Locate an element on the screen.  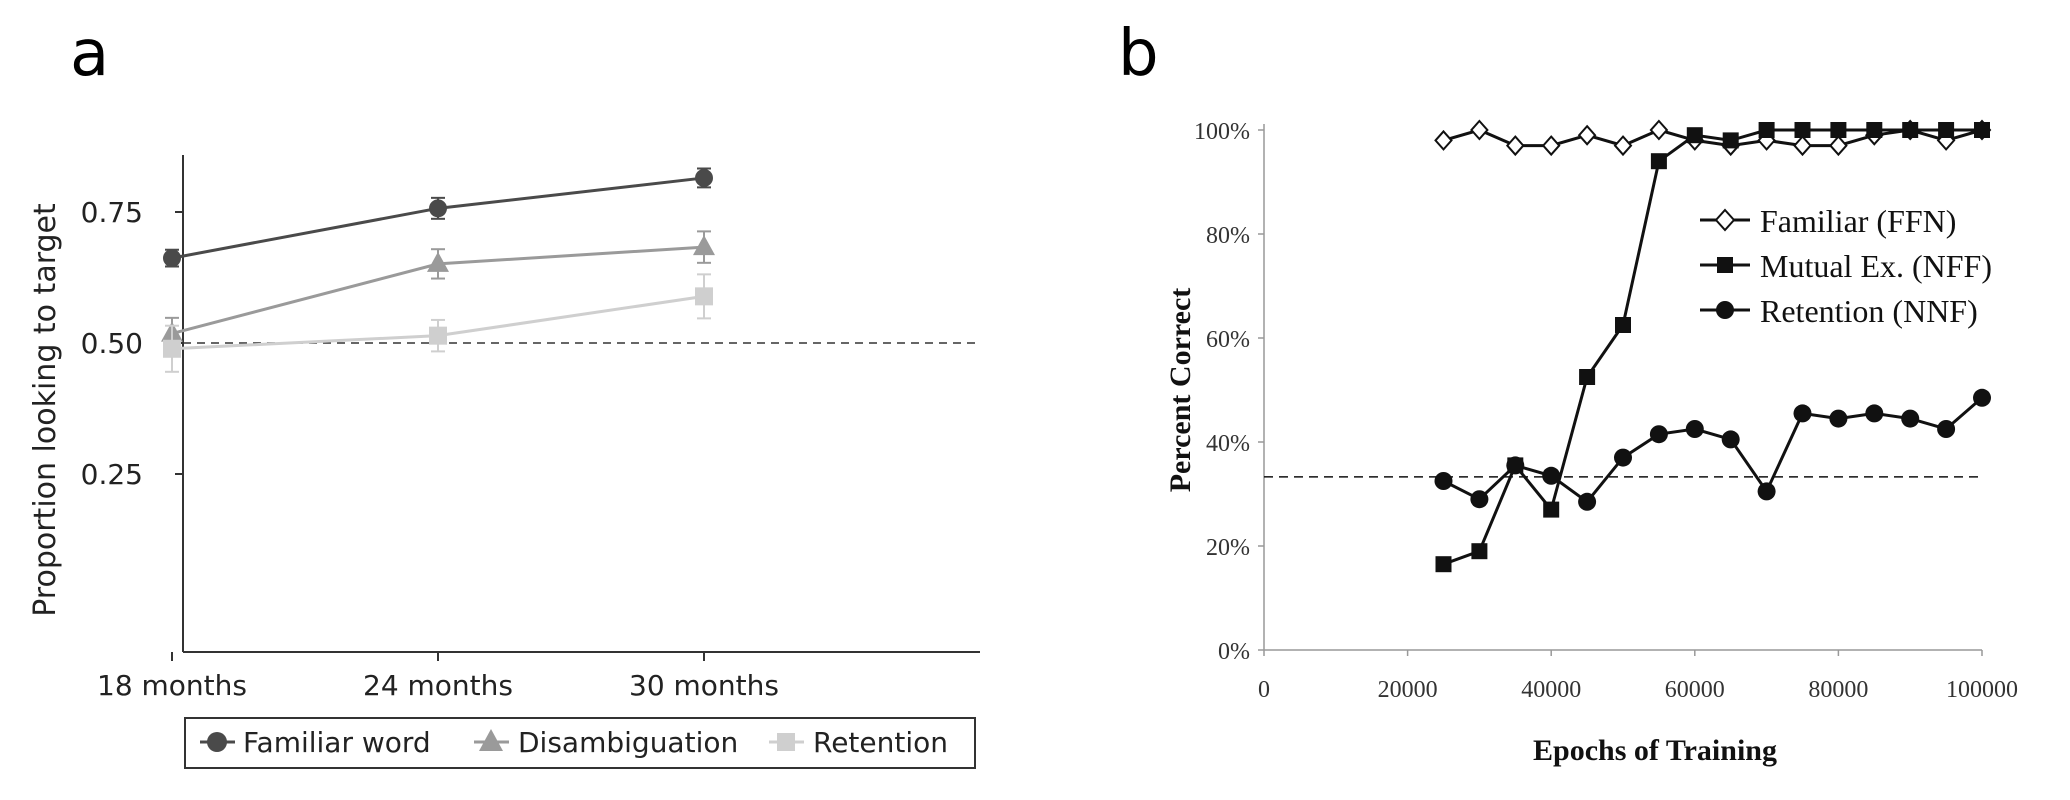
y-tick-label-b: 60% is located at coordinates (1228, 340).